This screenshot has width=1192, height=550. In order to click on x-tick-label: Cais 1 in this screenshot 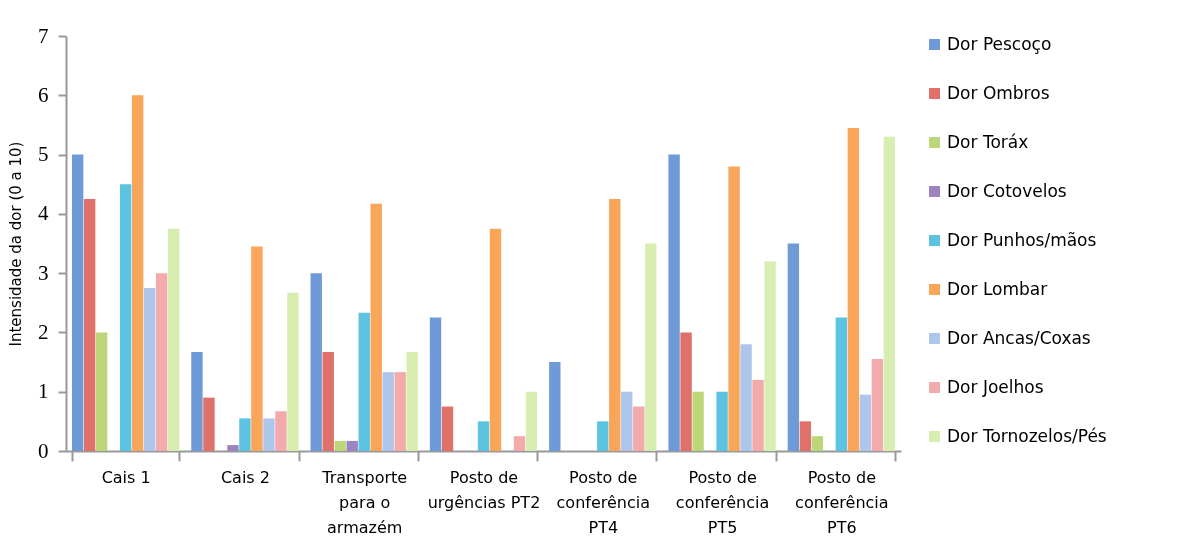, I will do `click(126, 477)`.